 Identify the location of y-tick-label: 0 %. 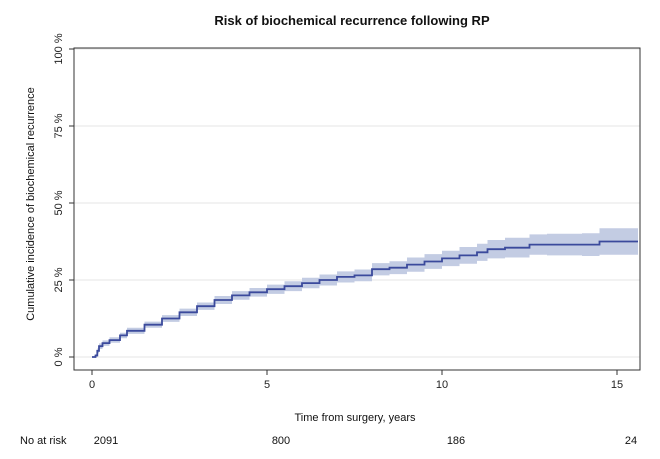
(59, 356).